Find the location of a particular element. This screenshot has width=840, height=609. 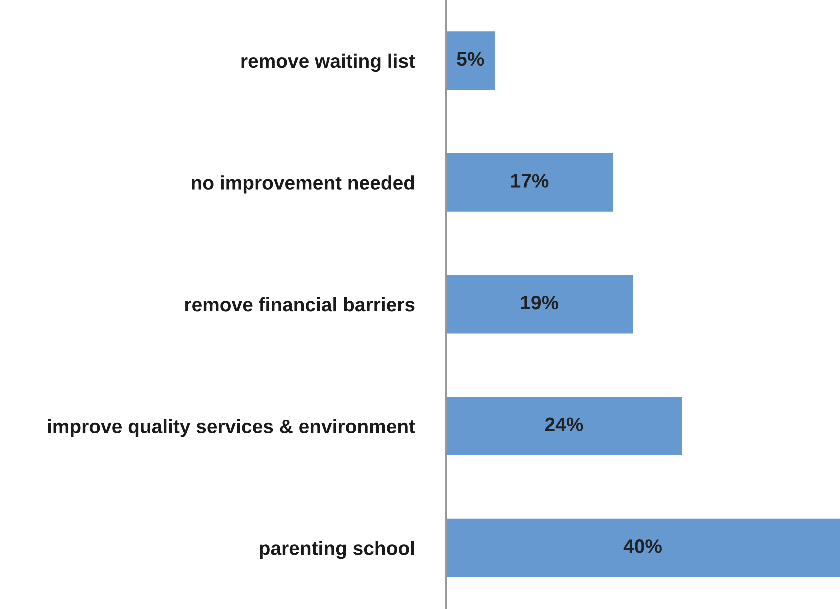

y-tick-label: remove waiting list is located at coordinates (329, 63).